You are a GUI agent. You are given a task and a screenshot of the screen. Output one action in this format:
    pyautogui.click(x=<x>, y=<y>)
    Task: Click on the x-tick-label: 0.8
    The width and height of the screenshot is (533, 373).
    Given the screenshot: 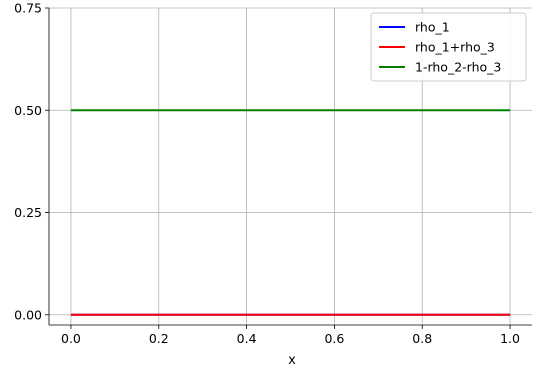 What is the action you would take?
    pyautogui.click(x=422, y=338)
    